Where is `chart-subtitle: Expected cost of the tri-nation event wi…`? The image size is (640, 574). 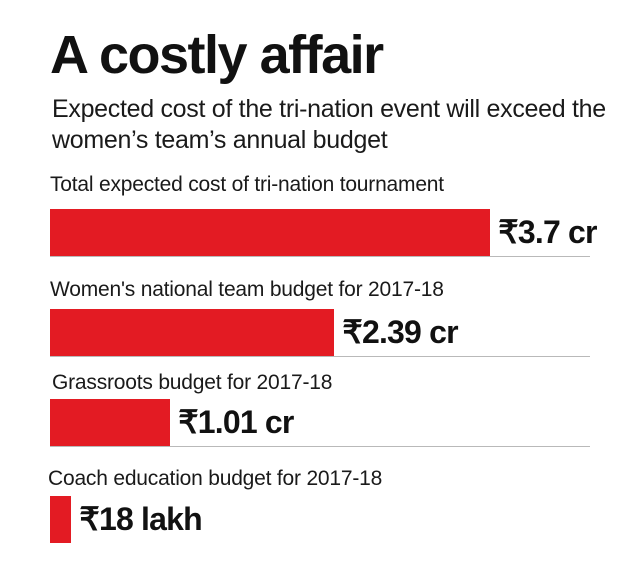 chart-subtitle: Expected cost of the tri-nation event wi… is located at coordinates (329, 124).